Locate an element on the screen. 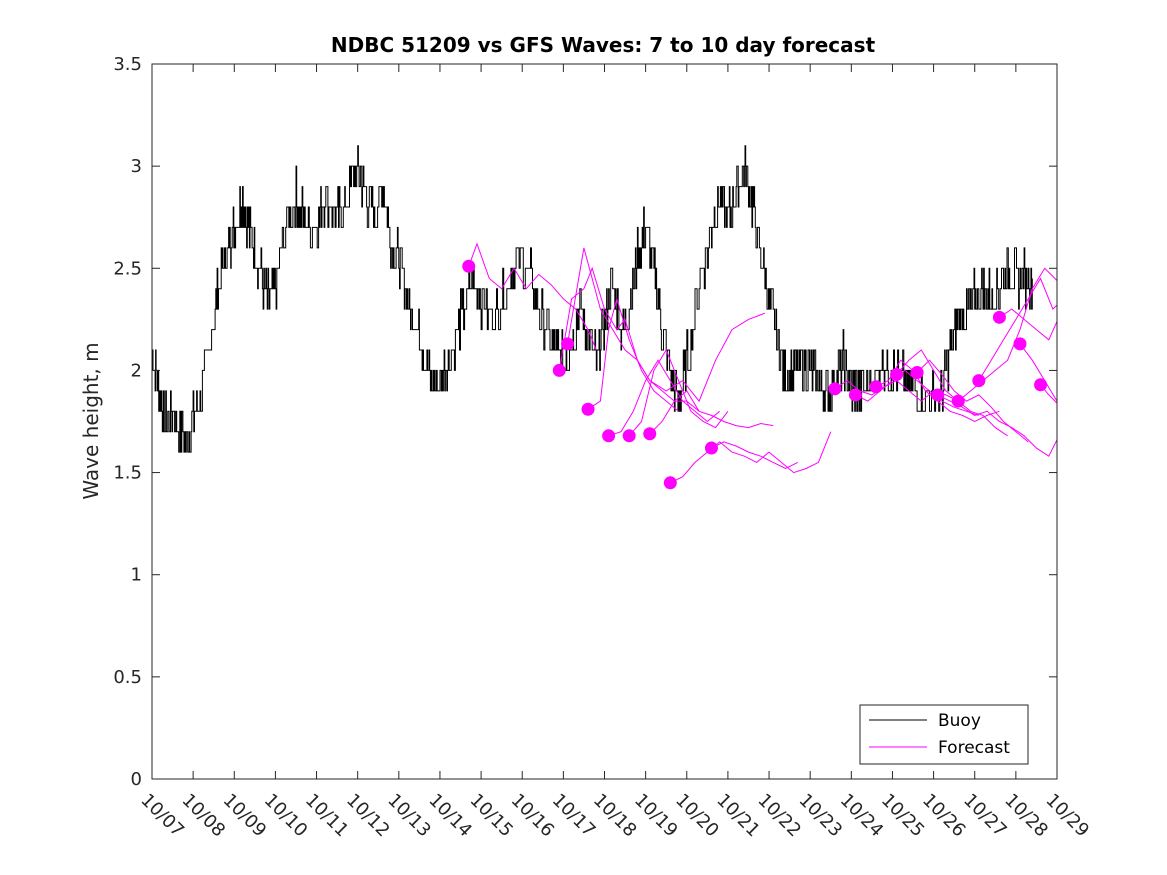 The height and width of the screenshot is (875, 1167). y-axis-label: Wave height, m is located at coordinates (91, 420).